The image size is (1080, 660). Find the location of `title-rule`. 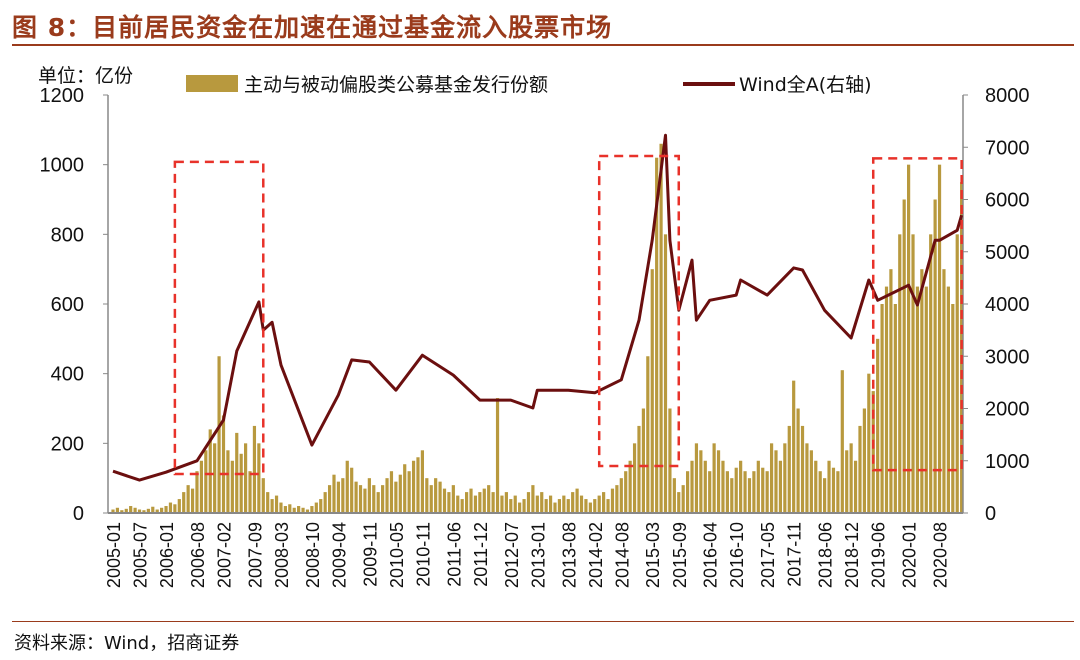

title-rule is located at coordinates (543, 45).